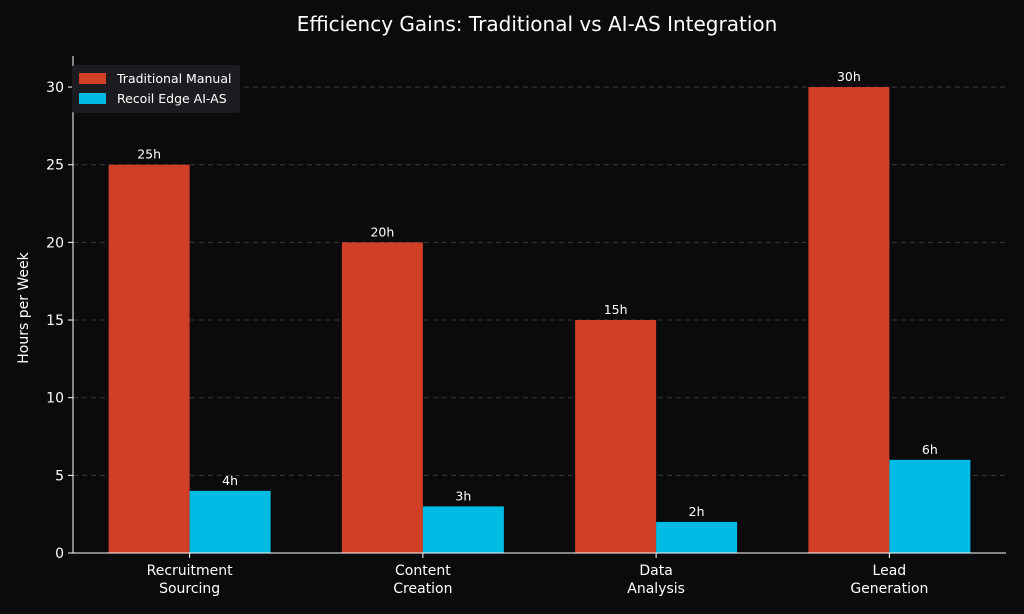 The height and width of the screenshot is (614, 1024). Describe the element at coordinates (55, 321) in the screenshot. I see `y-tick-label: 15` at that location.